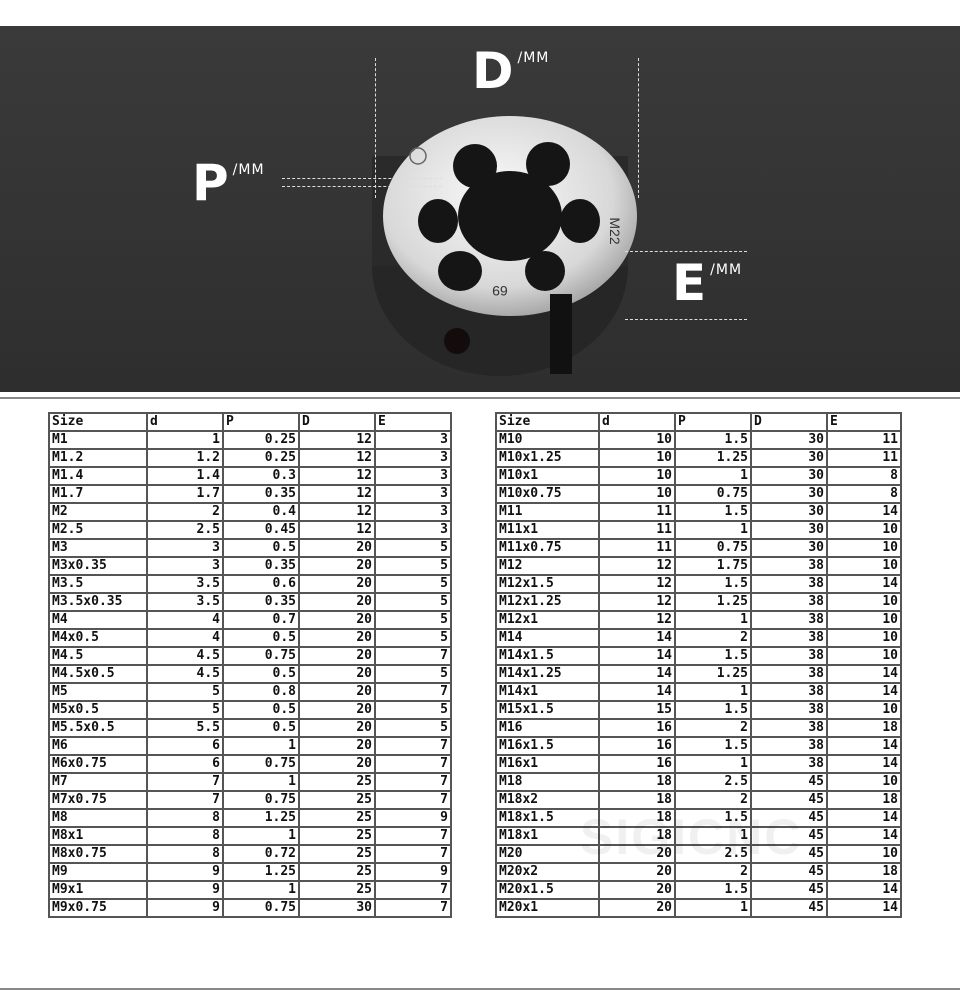 The image size is (960, 991). I want to click on cell-size: M3.5x0.35, so click(98, 602).